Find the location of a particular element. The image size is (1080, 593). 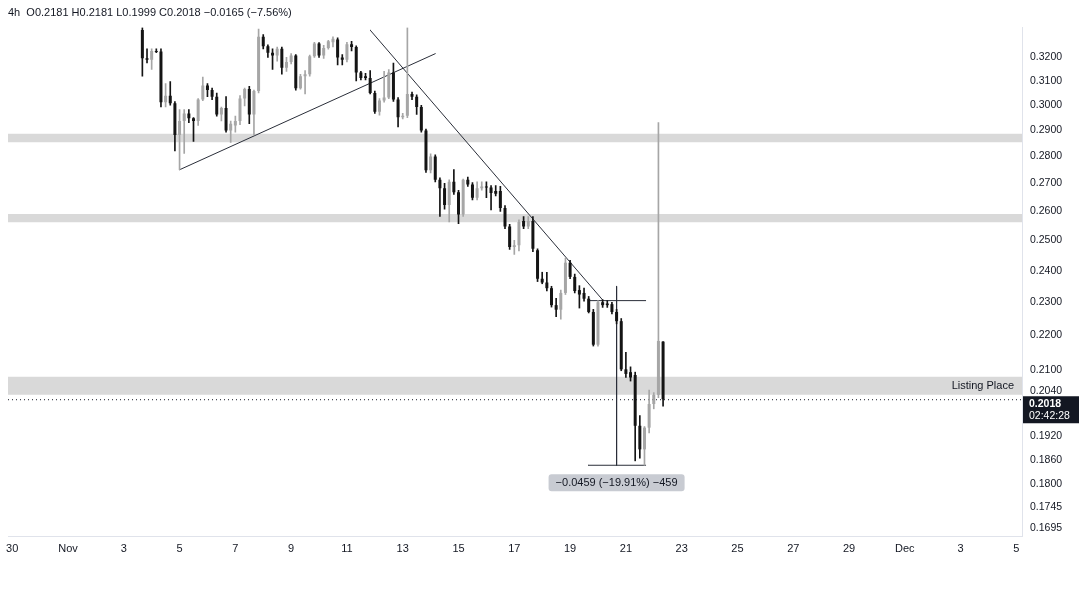

y-tick-label: 0.1860 is located at coordinates (1046, 458).